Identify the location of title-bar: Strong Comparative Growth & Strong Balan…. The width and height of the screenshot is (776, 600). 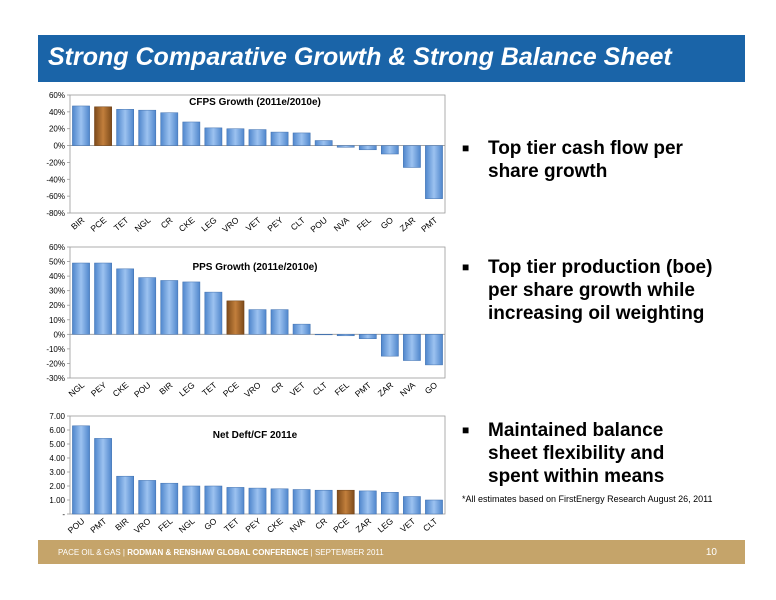
(391, 58).